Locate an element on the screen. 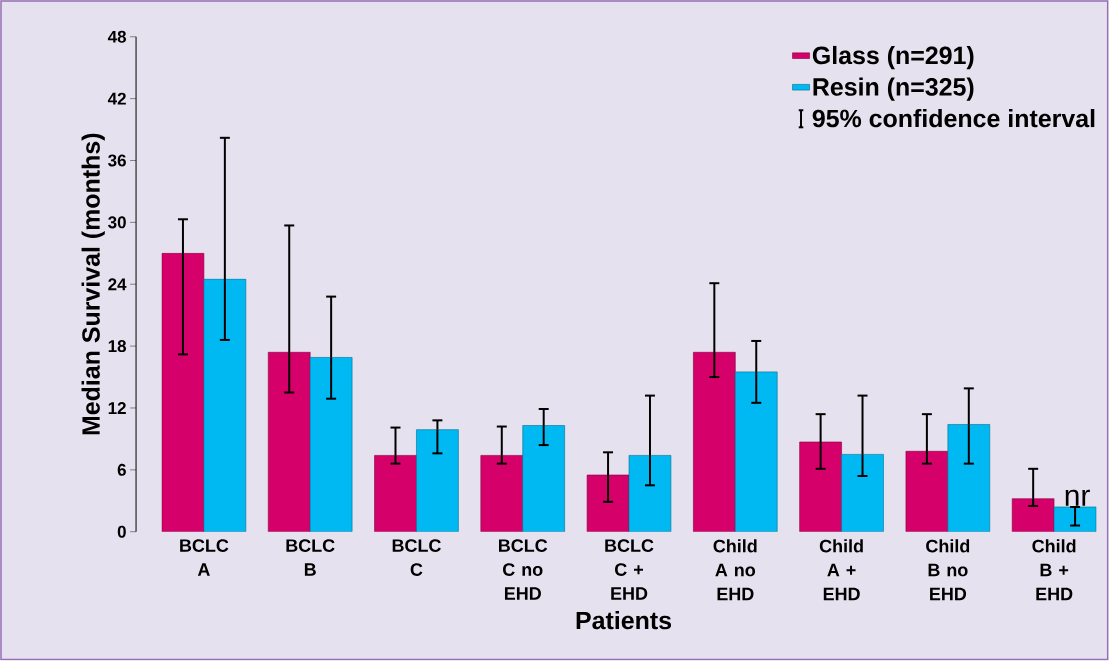 The height and width of the screenshot is (661, 1111). annotation: 95% confidence interval is located at coordinates (953, 118).